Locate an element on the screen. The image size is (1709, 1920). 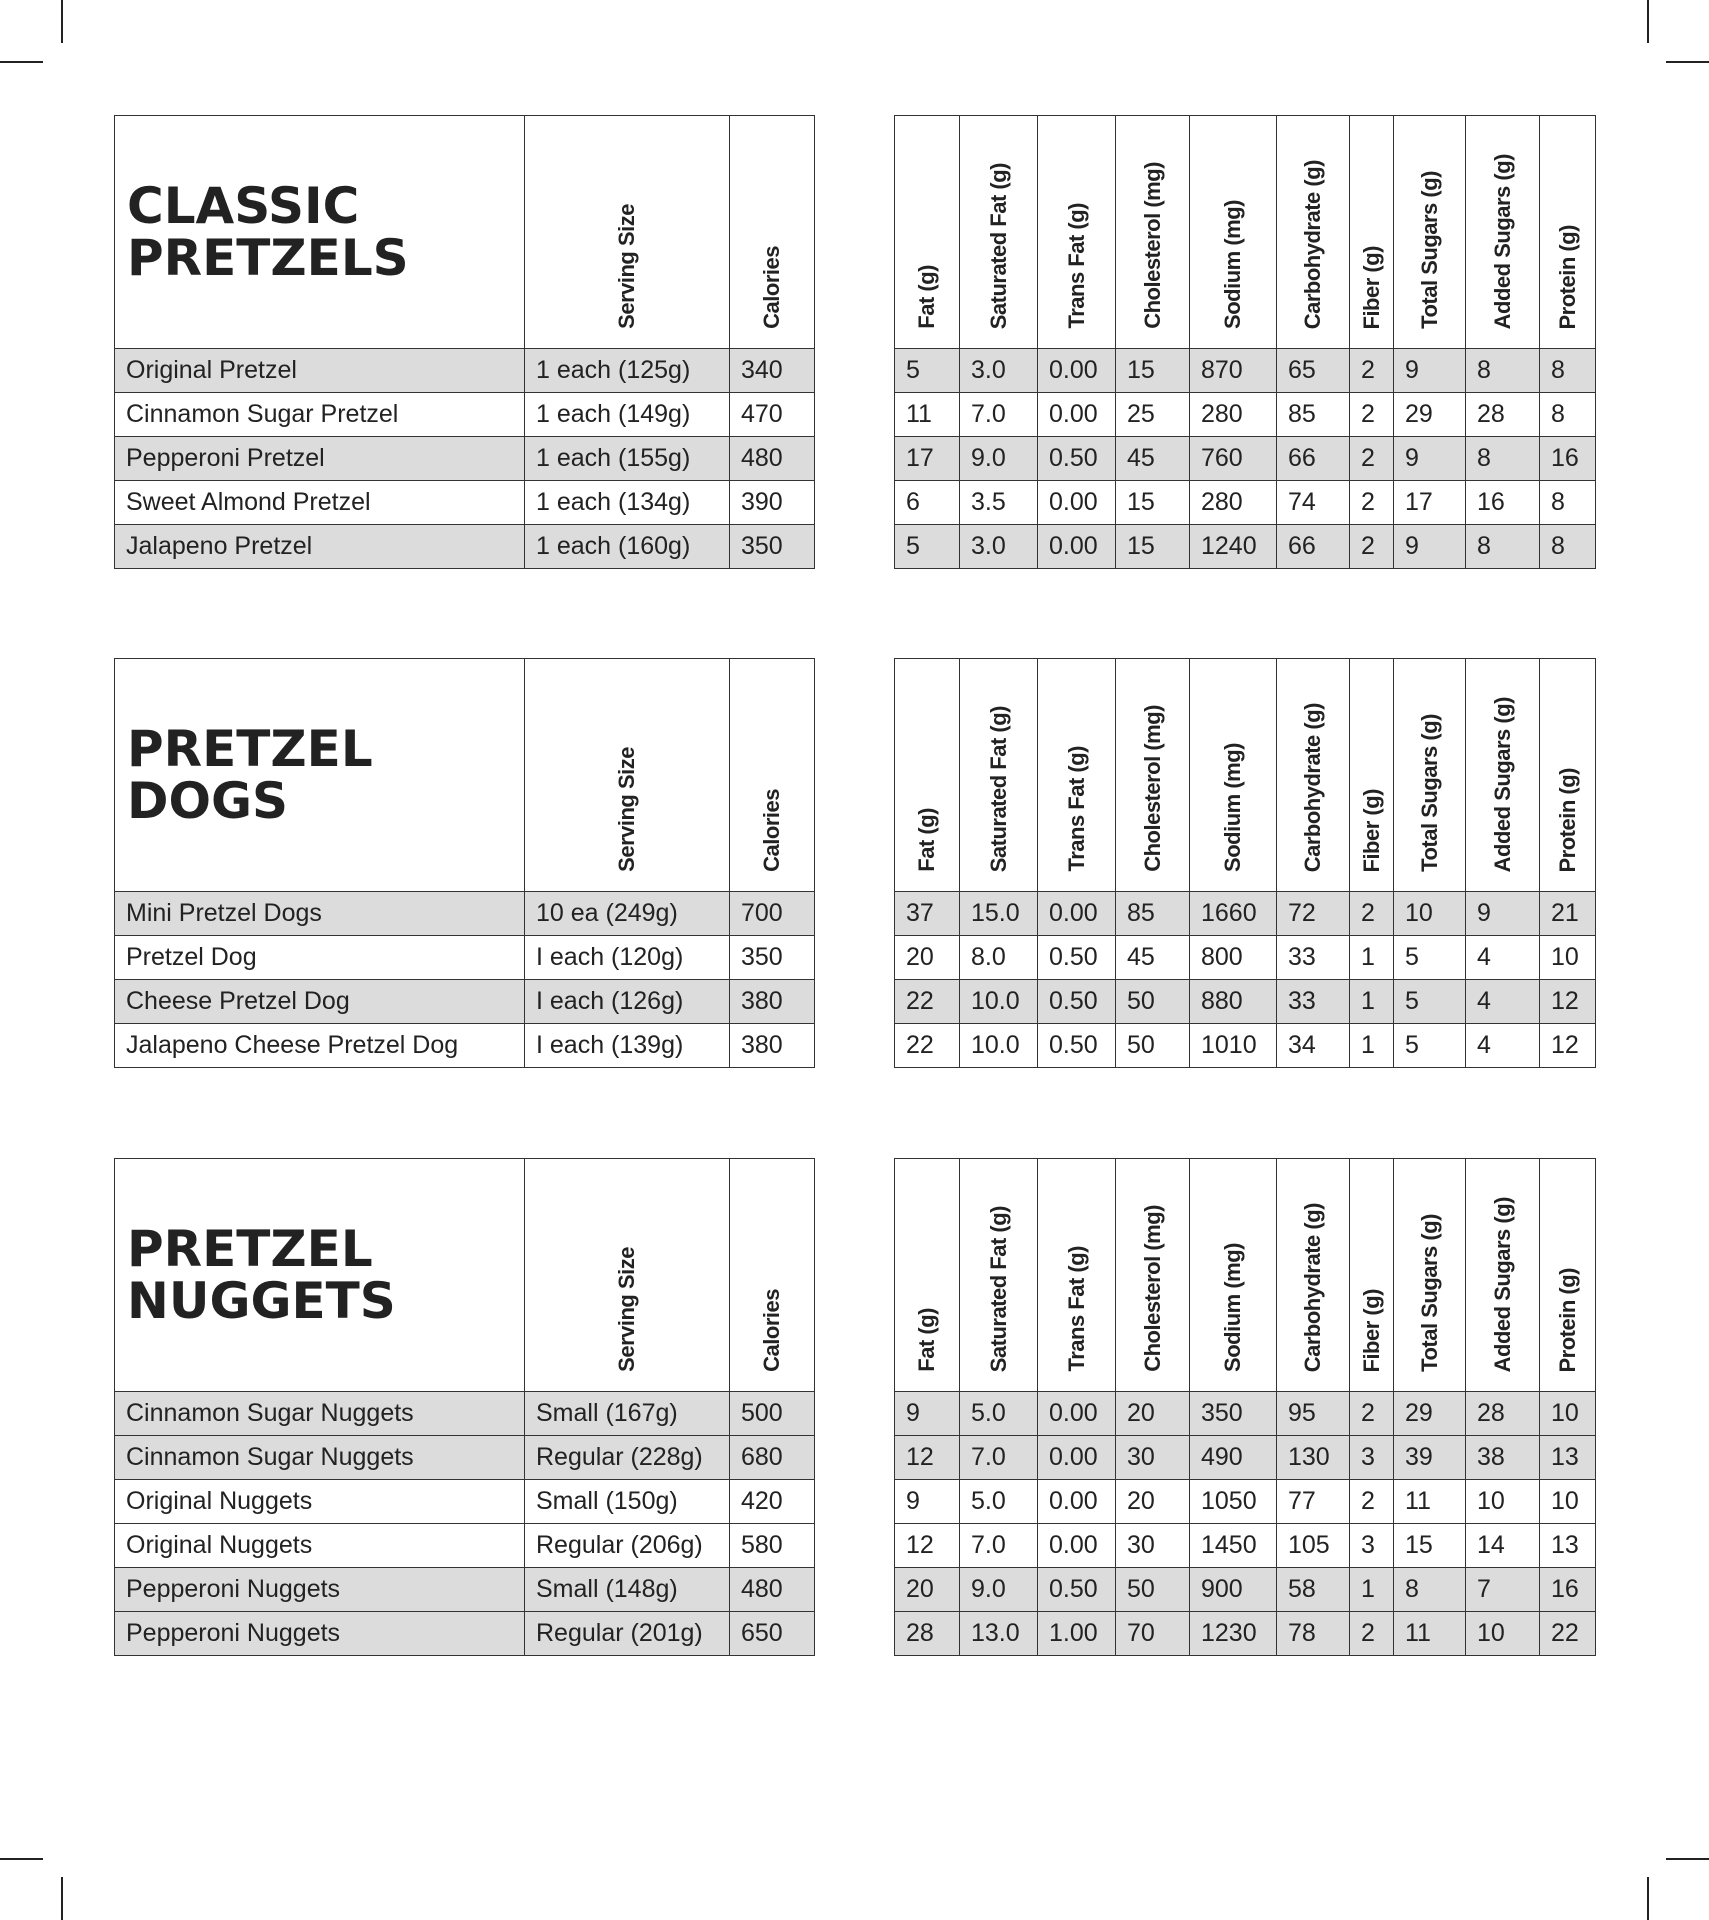
nutrient-value: 0.50 is located at coordinates (1076, 1589).